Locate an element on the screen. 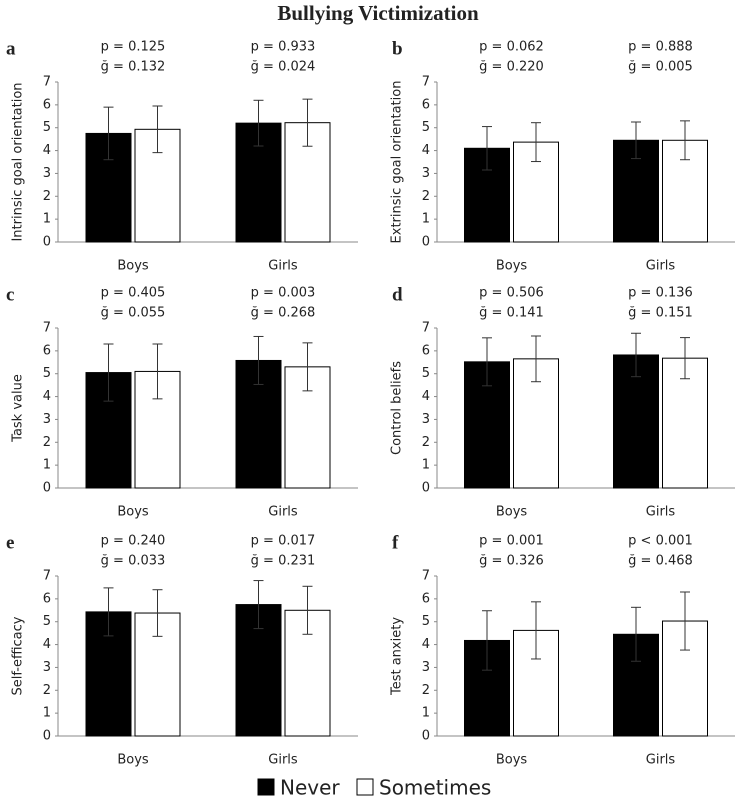 This screenshot has height=805, width=756. annotation: ğ = 0.033 is located at coordinates (133, 561).